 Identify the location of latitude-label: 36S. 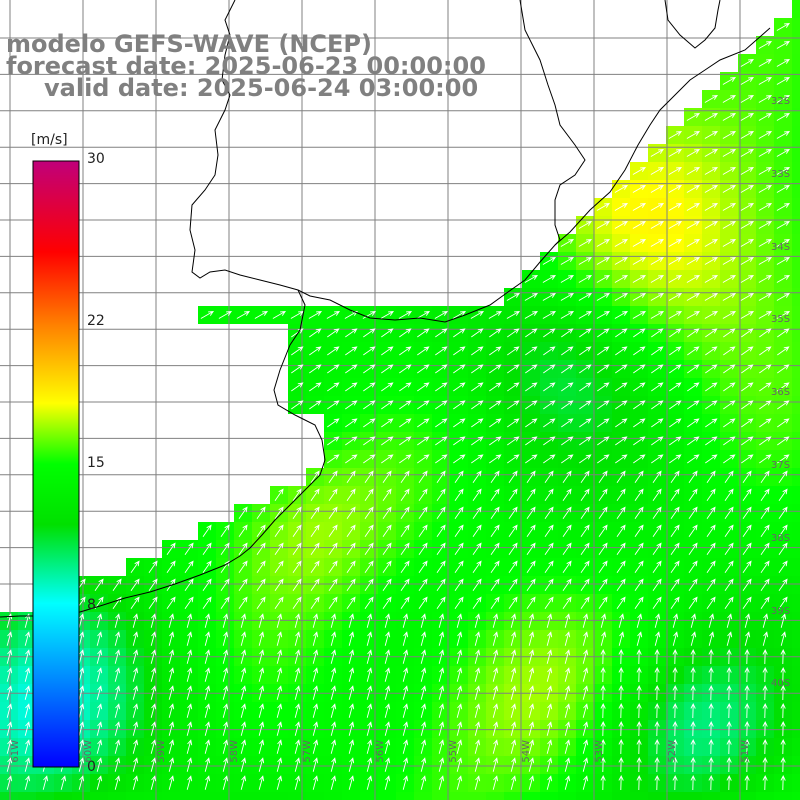
(781, 393).